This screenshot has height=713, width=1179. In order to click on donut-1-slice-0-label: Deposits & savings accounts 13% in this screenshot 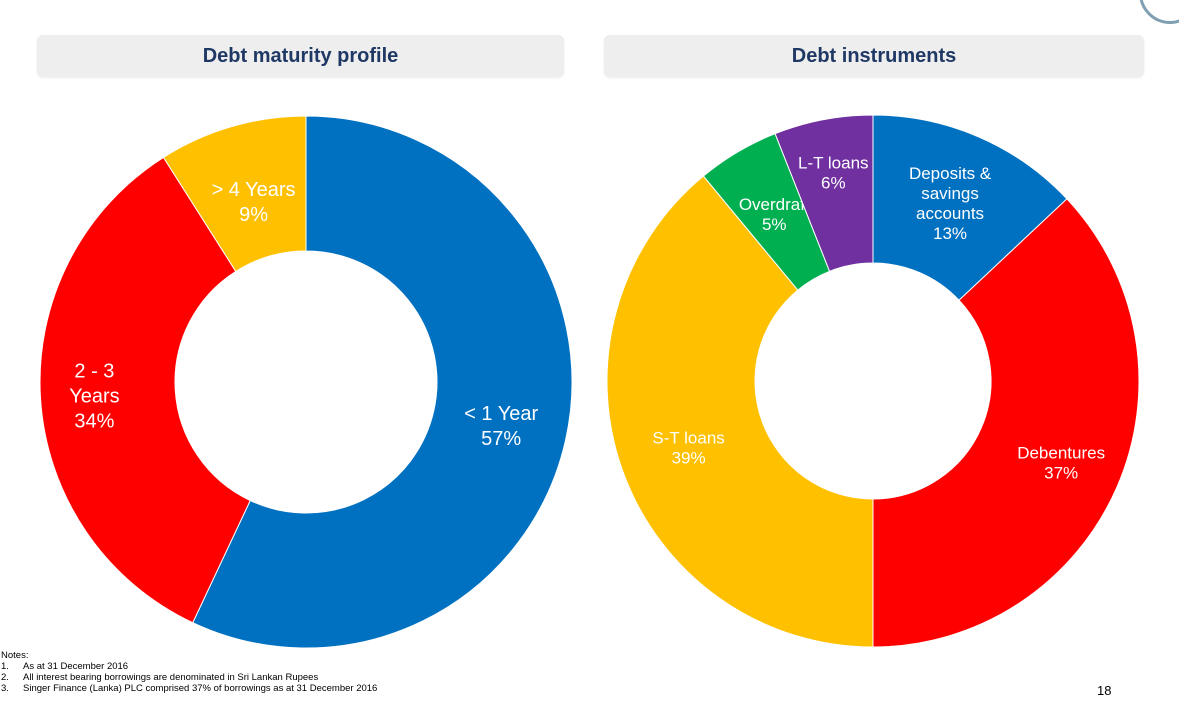, I will do `click(950, 203)`.